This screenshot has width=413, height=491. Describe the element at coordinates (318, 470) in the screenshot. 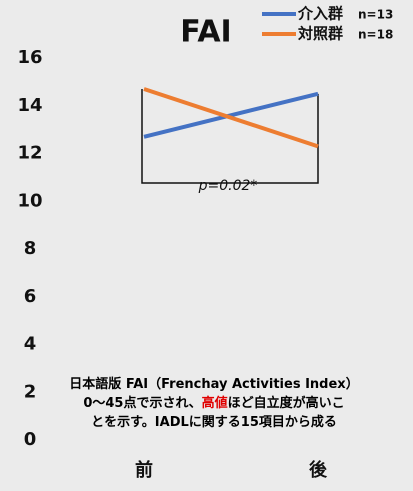

I see `x-tick-label: 後` at that location.